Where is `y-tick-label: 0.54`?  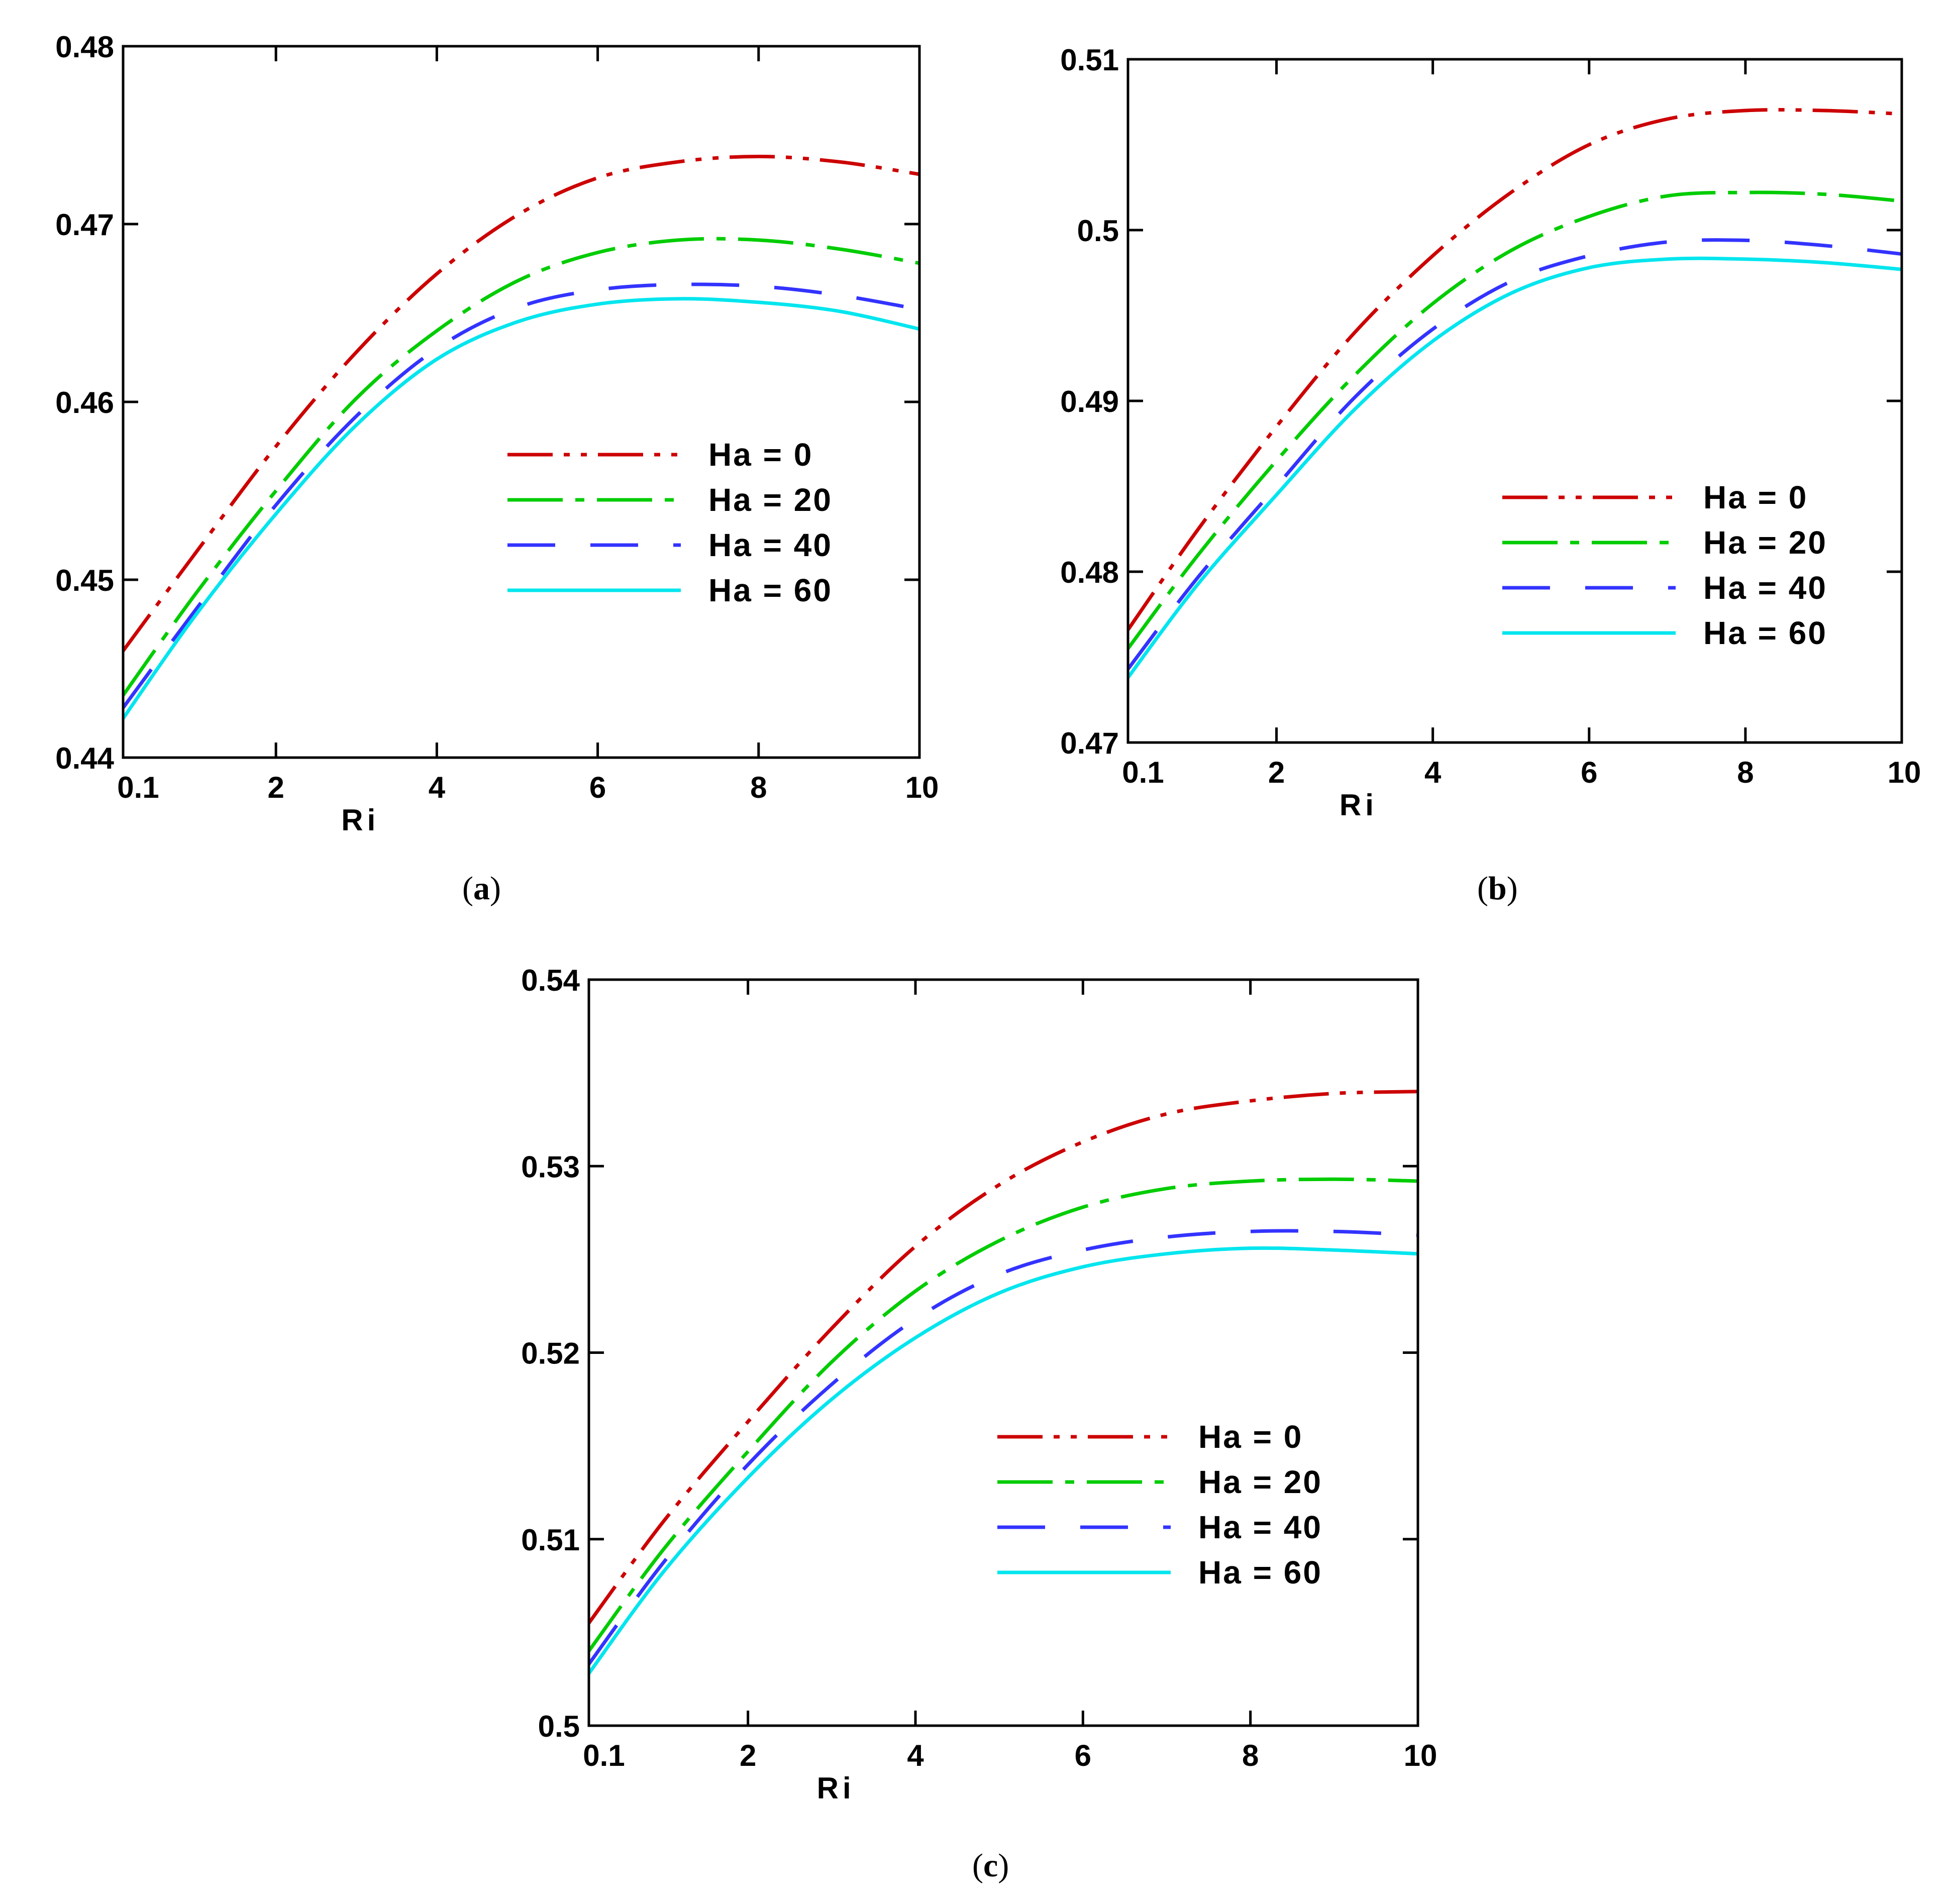
y-tick-label: 0.54 is located at coordinates (550, 981).